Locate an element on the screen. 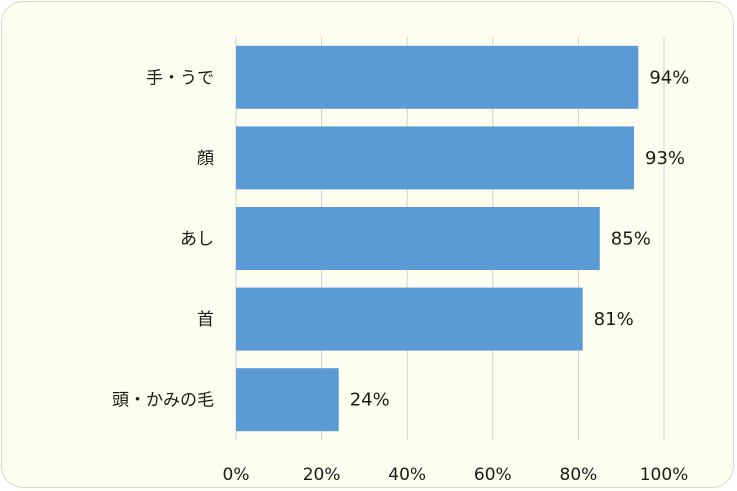  data-label: 94% is located at coordinates (669, 77).